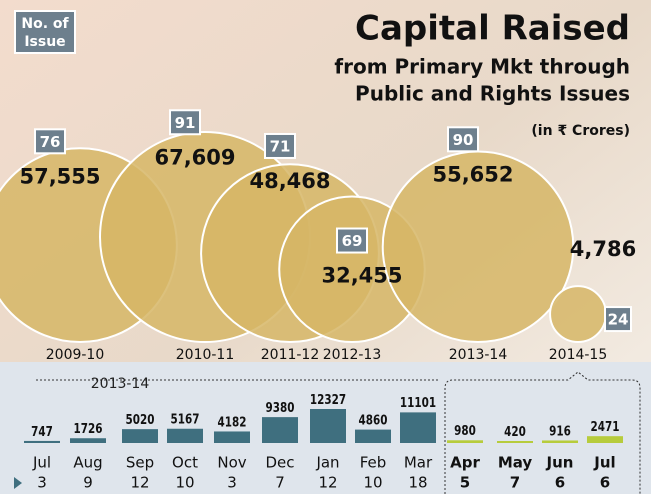 The image size is (651, 494). What do you see at coordinates (492, 94) in the screenshot?
I see `subtitle: Public and Rights Issues` at bounding box center [492, 94].